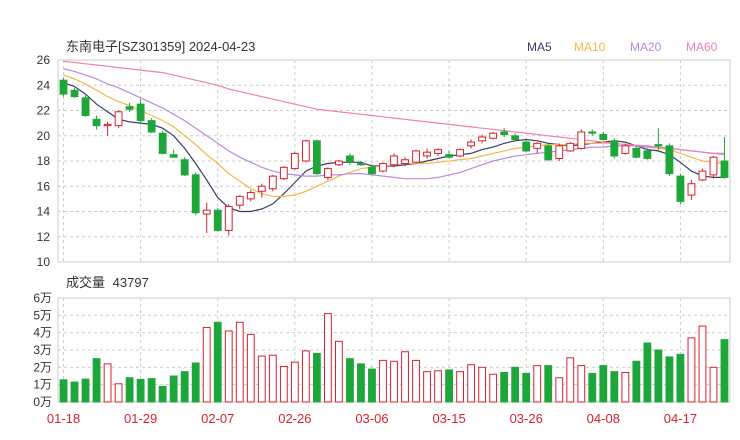 The width and height of the screenshot is (740, 440). Describe the element at coordinates (371, 418) in the screenshot. I see `date-tick-label: 03-06` at that location.